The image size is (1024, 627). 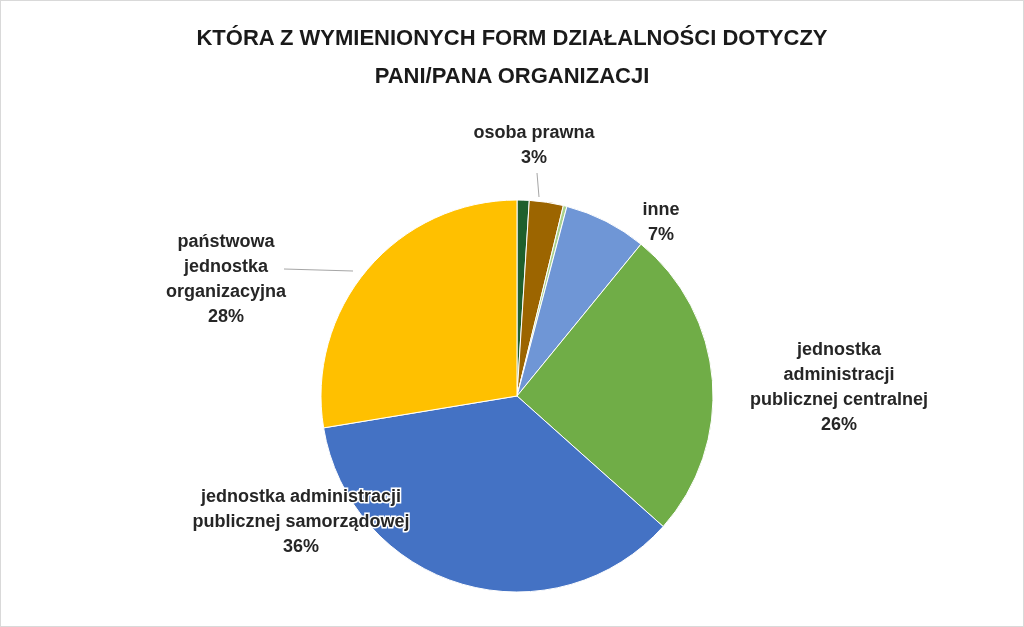 I want to click on data-label: 7%, so click(x=661, y=233).